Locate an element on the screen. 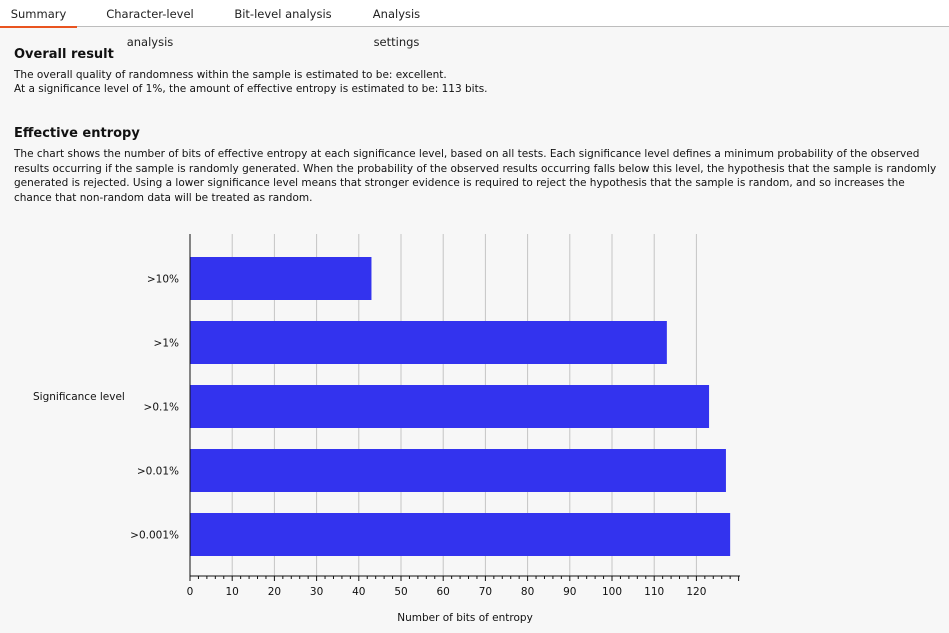  x-tick-label: 120 is located at coordinates (696, 592).